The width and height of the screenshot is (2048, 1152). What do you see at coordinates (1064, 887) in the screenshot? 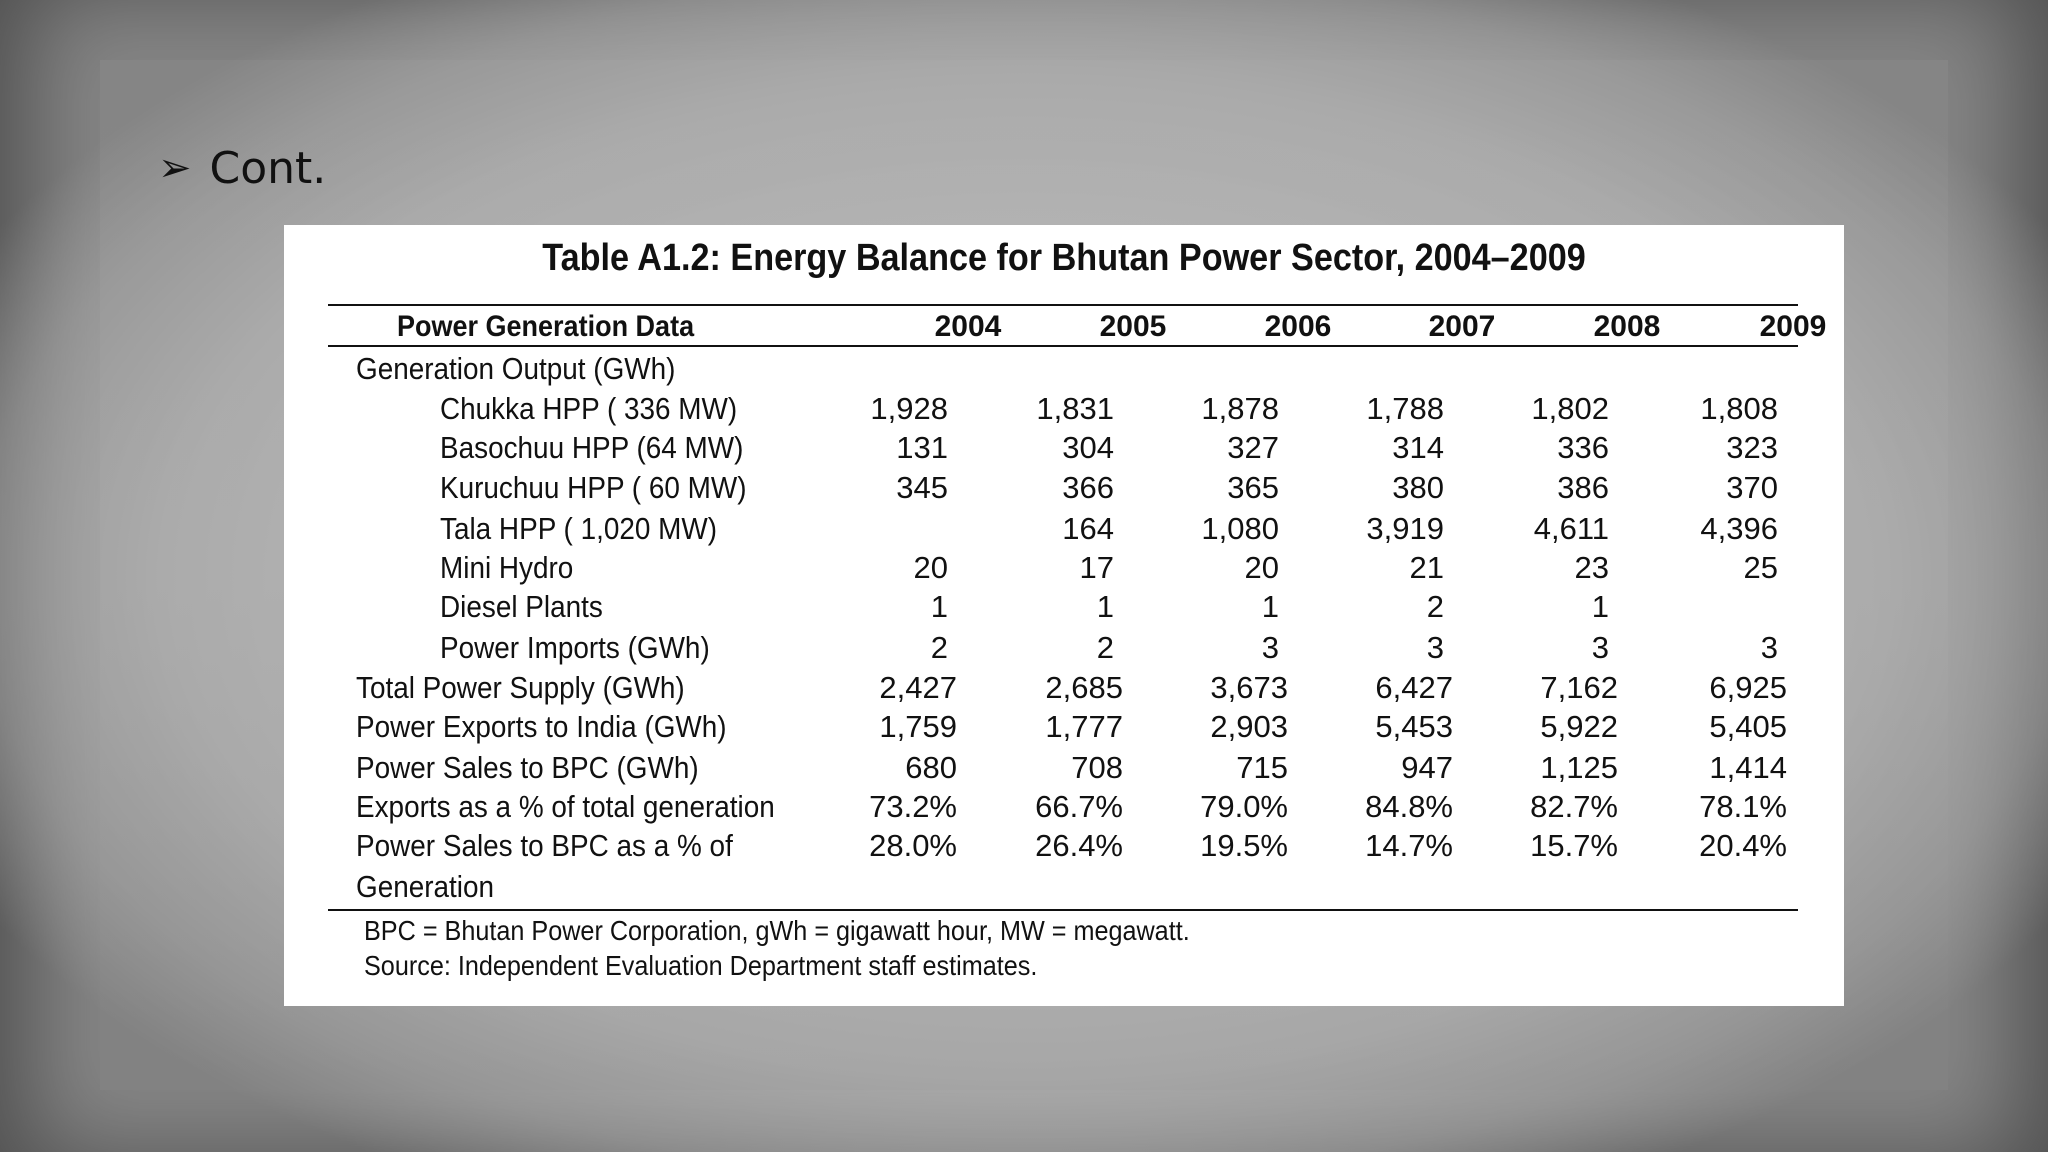
I see `table-row: Generation` at bounding box center [1064, 887].